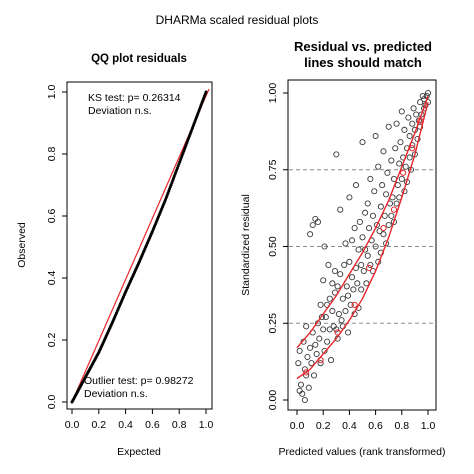 Image resolution: width=474 pixels, height=474 pixels. I want to click on qq-title: QQ plot residuals, so click(139, 59).